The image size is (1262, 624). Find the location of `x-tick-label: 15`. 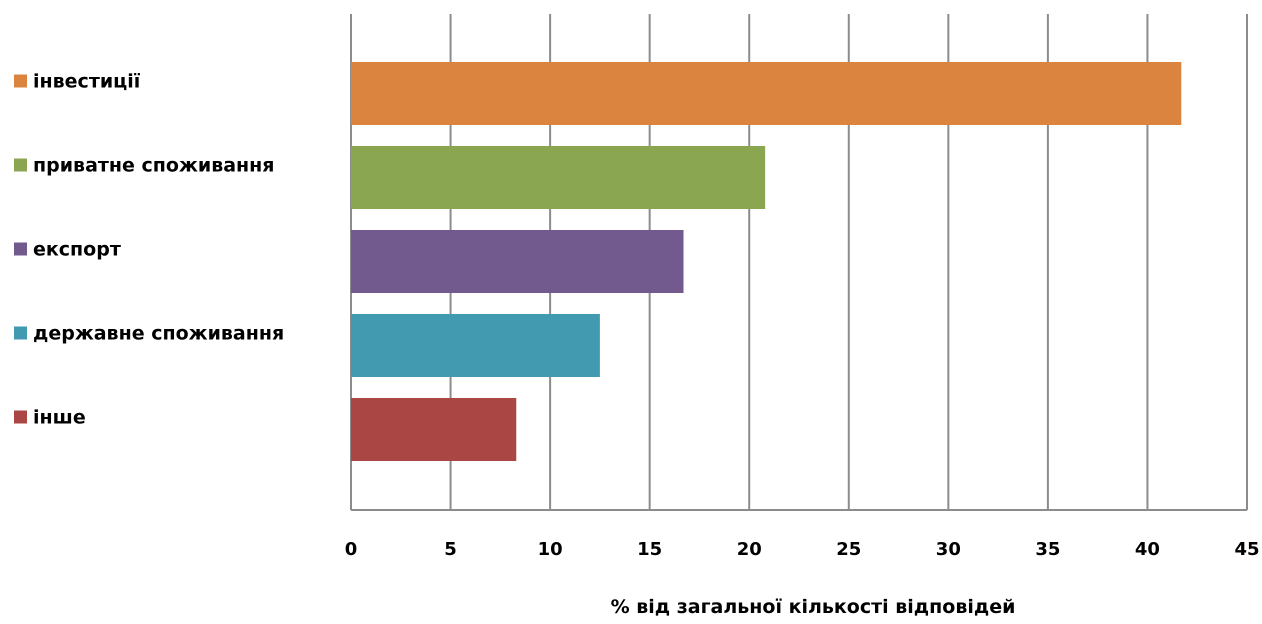

x-tick-label: 15 is located at coordinates (649, 549).